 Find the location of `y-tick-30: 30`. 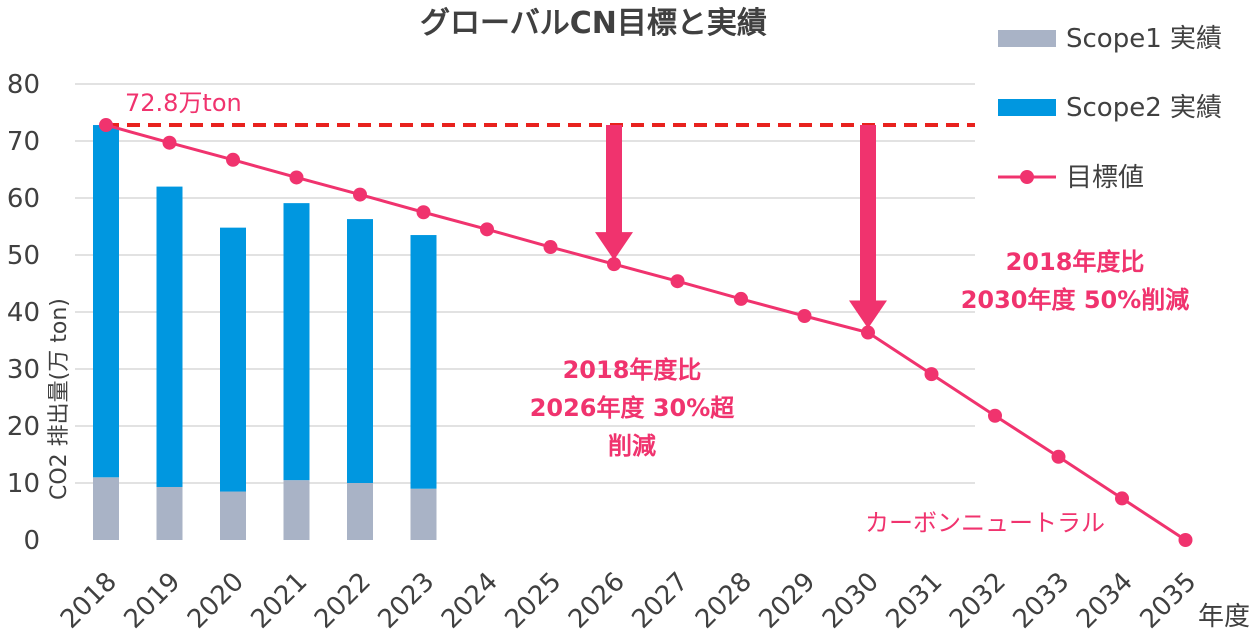

y-tick-30: 30 is located at coordinates (23, 370).